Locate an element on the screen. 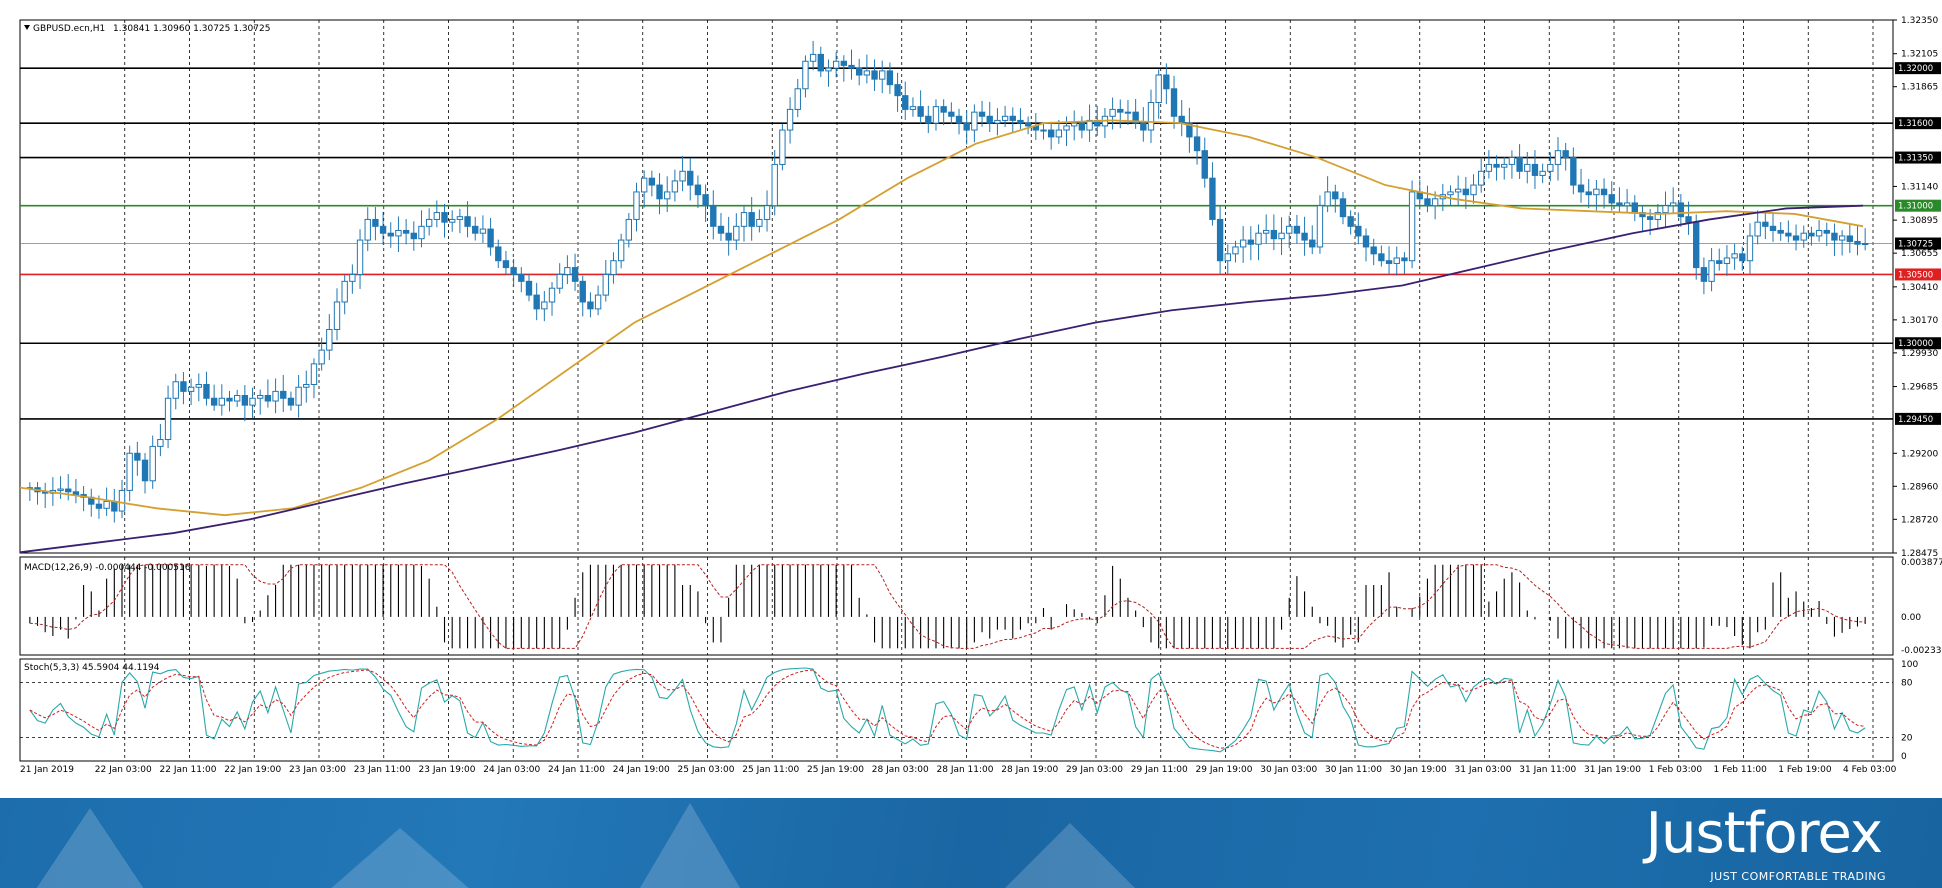 The height and width of the screenshot is (888, 1942). price-level-label: 1.31600 is located at coordinates (1915, 124).